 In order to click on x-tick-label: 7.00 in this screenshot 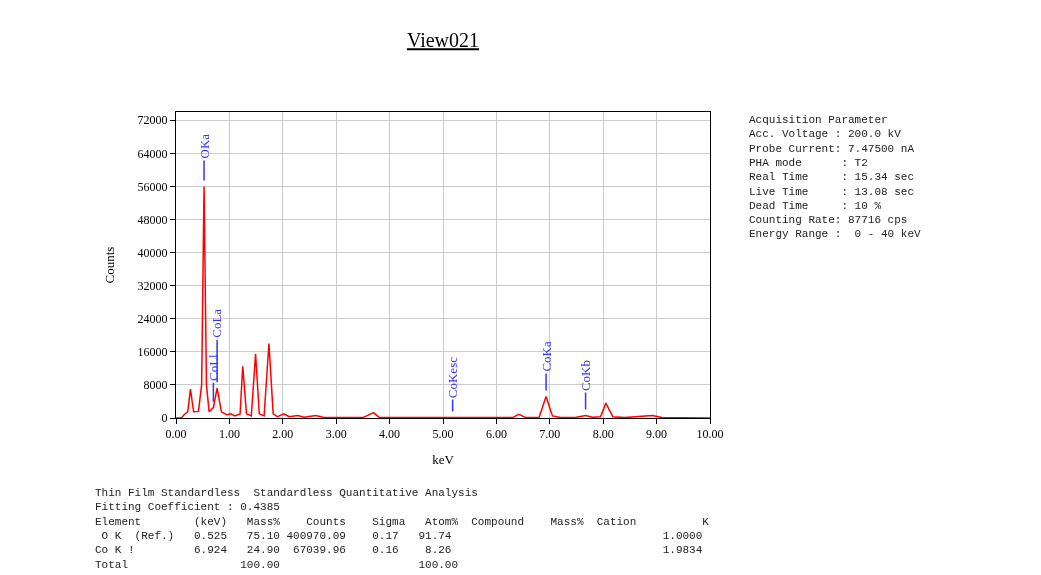, I will do `click(550, 434)`.